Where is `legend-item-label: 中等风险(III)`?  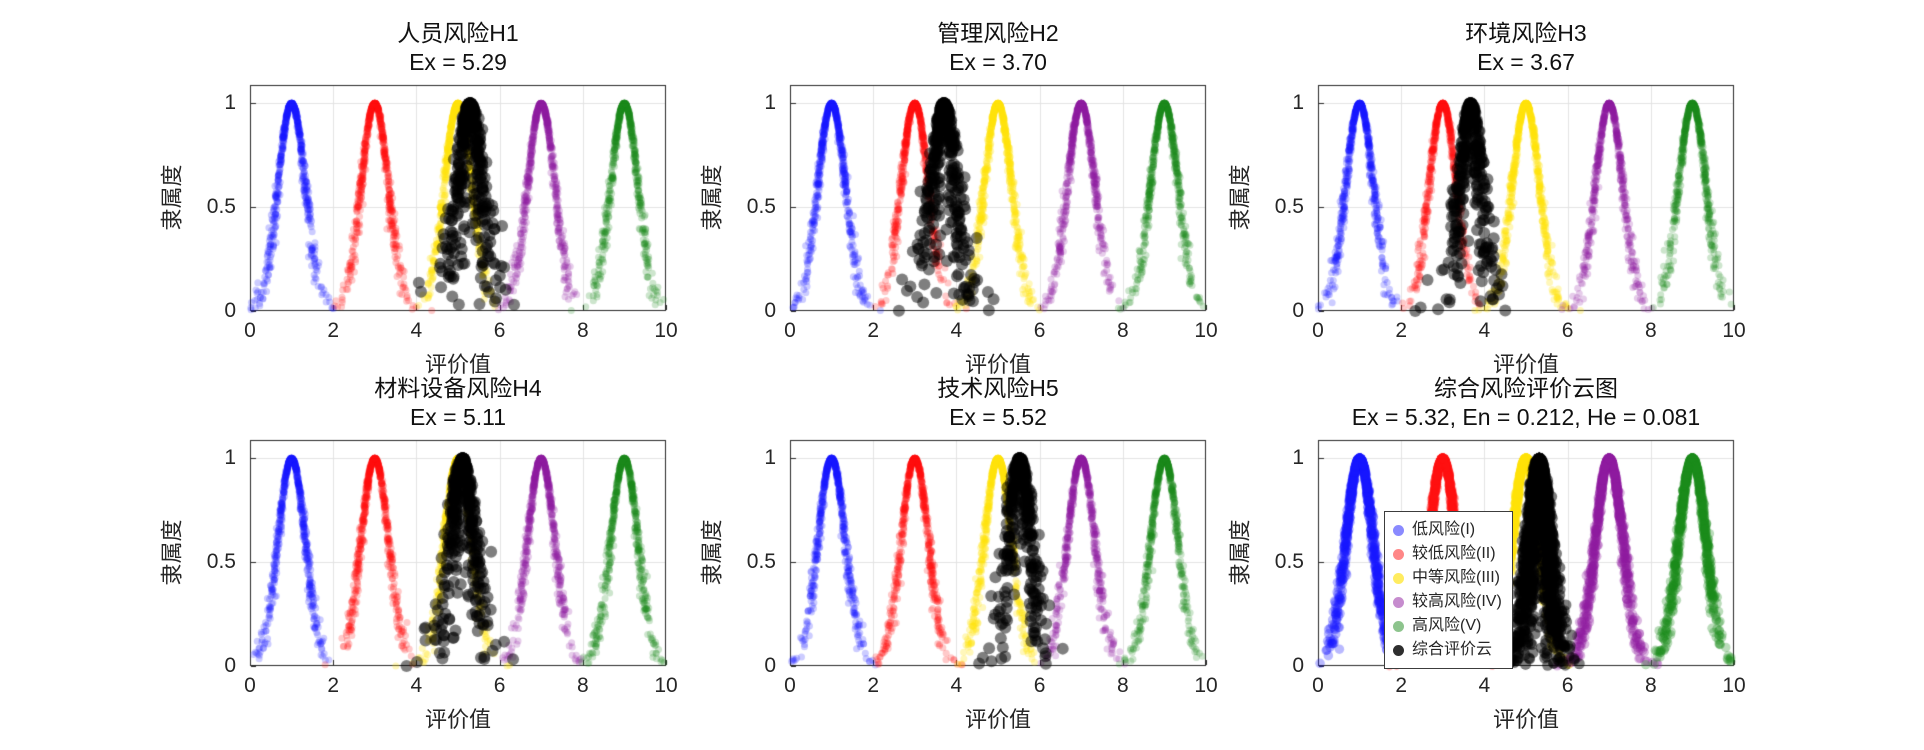 legend-item-label: 中等风险(III) is located at coordinates (1456, 577).